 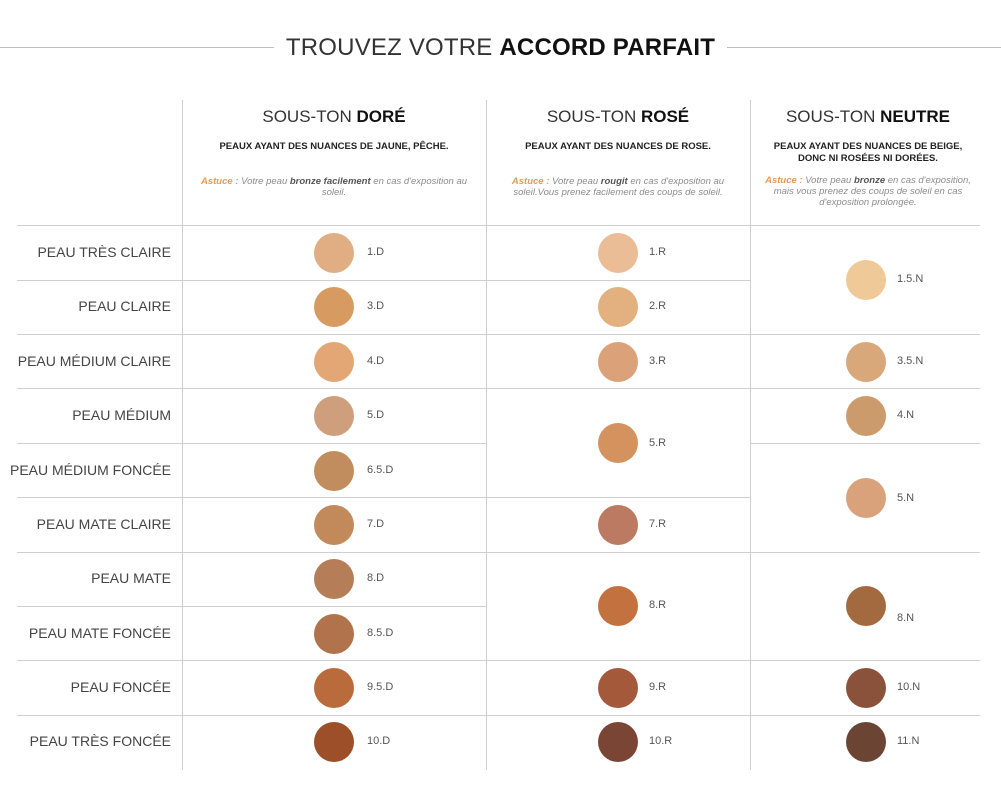 I want to click on tip-text: en cas d'exposition au soleil., so click(x=394, y=187).